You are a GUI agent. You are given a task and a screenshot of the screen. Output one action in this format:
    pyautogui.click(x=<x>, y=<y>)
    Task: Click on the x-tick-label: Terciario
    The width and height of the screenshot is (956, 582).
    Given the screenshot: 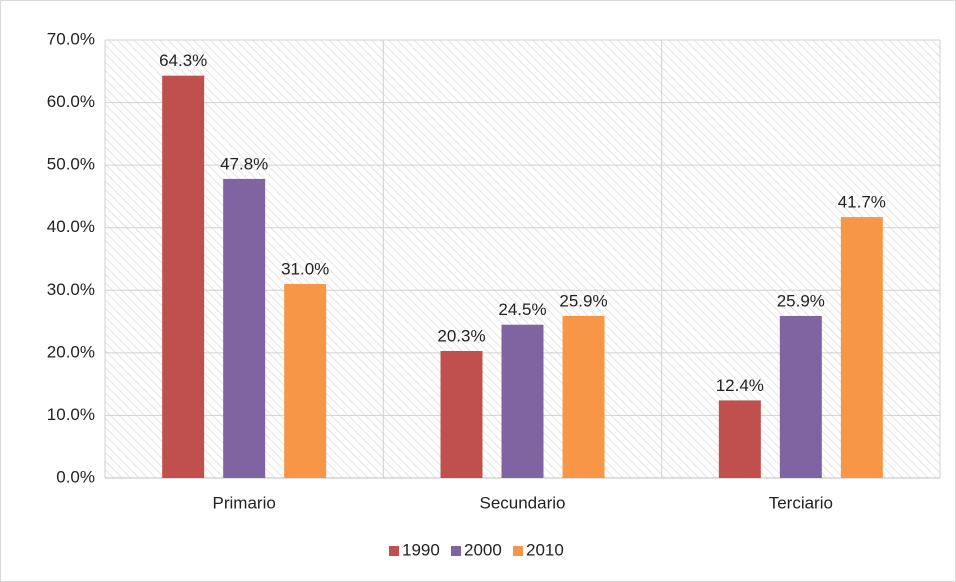 What is the action you would take?
    pyautogui.click(x=801, y=502)
    